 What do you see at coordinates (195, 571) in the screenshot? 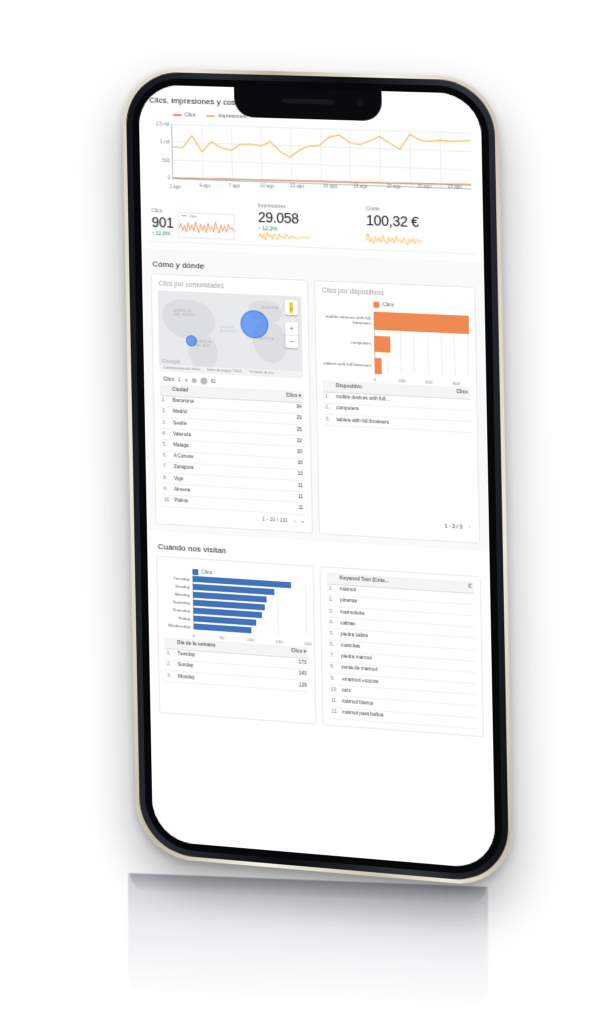
I see `legend-swatch-clics-weekday` at bounding box center [195, 571].